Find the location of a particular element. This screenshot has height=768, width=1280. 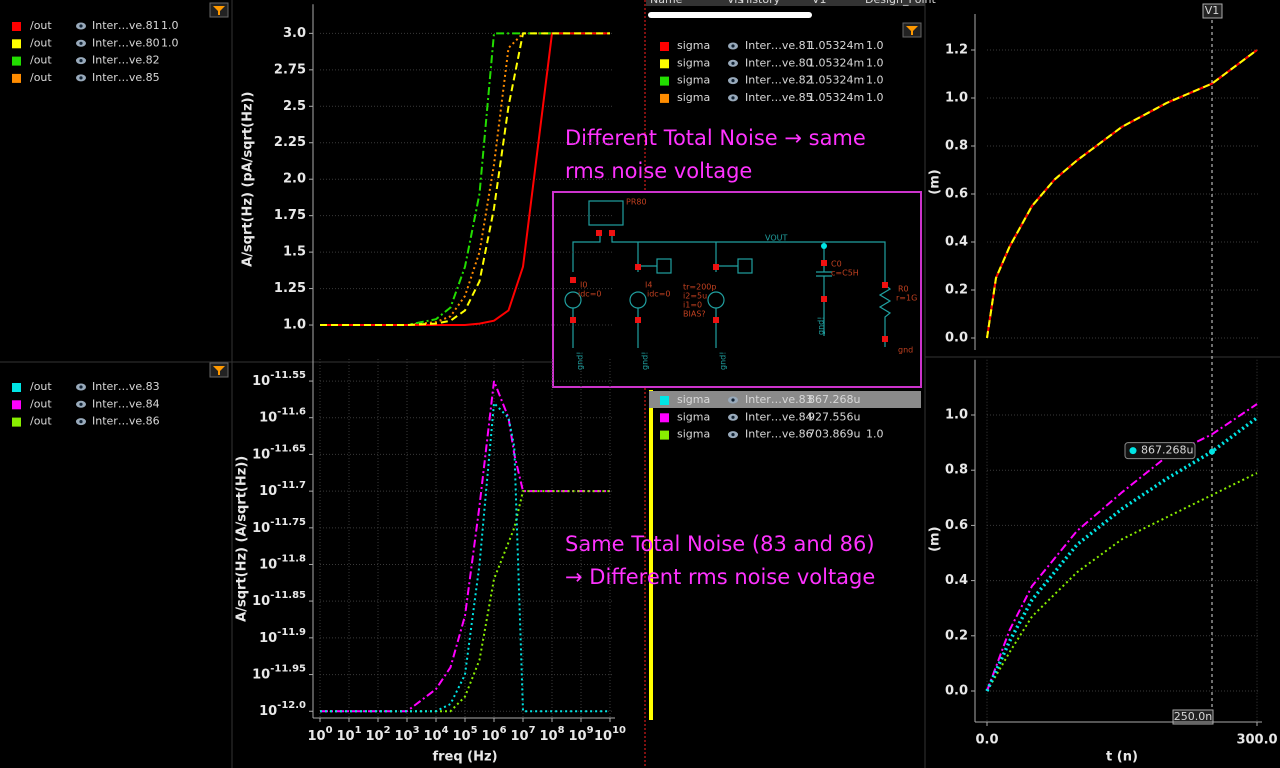

schematic-label: i1=0 is located at coordinates (692, 305).